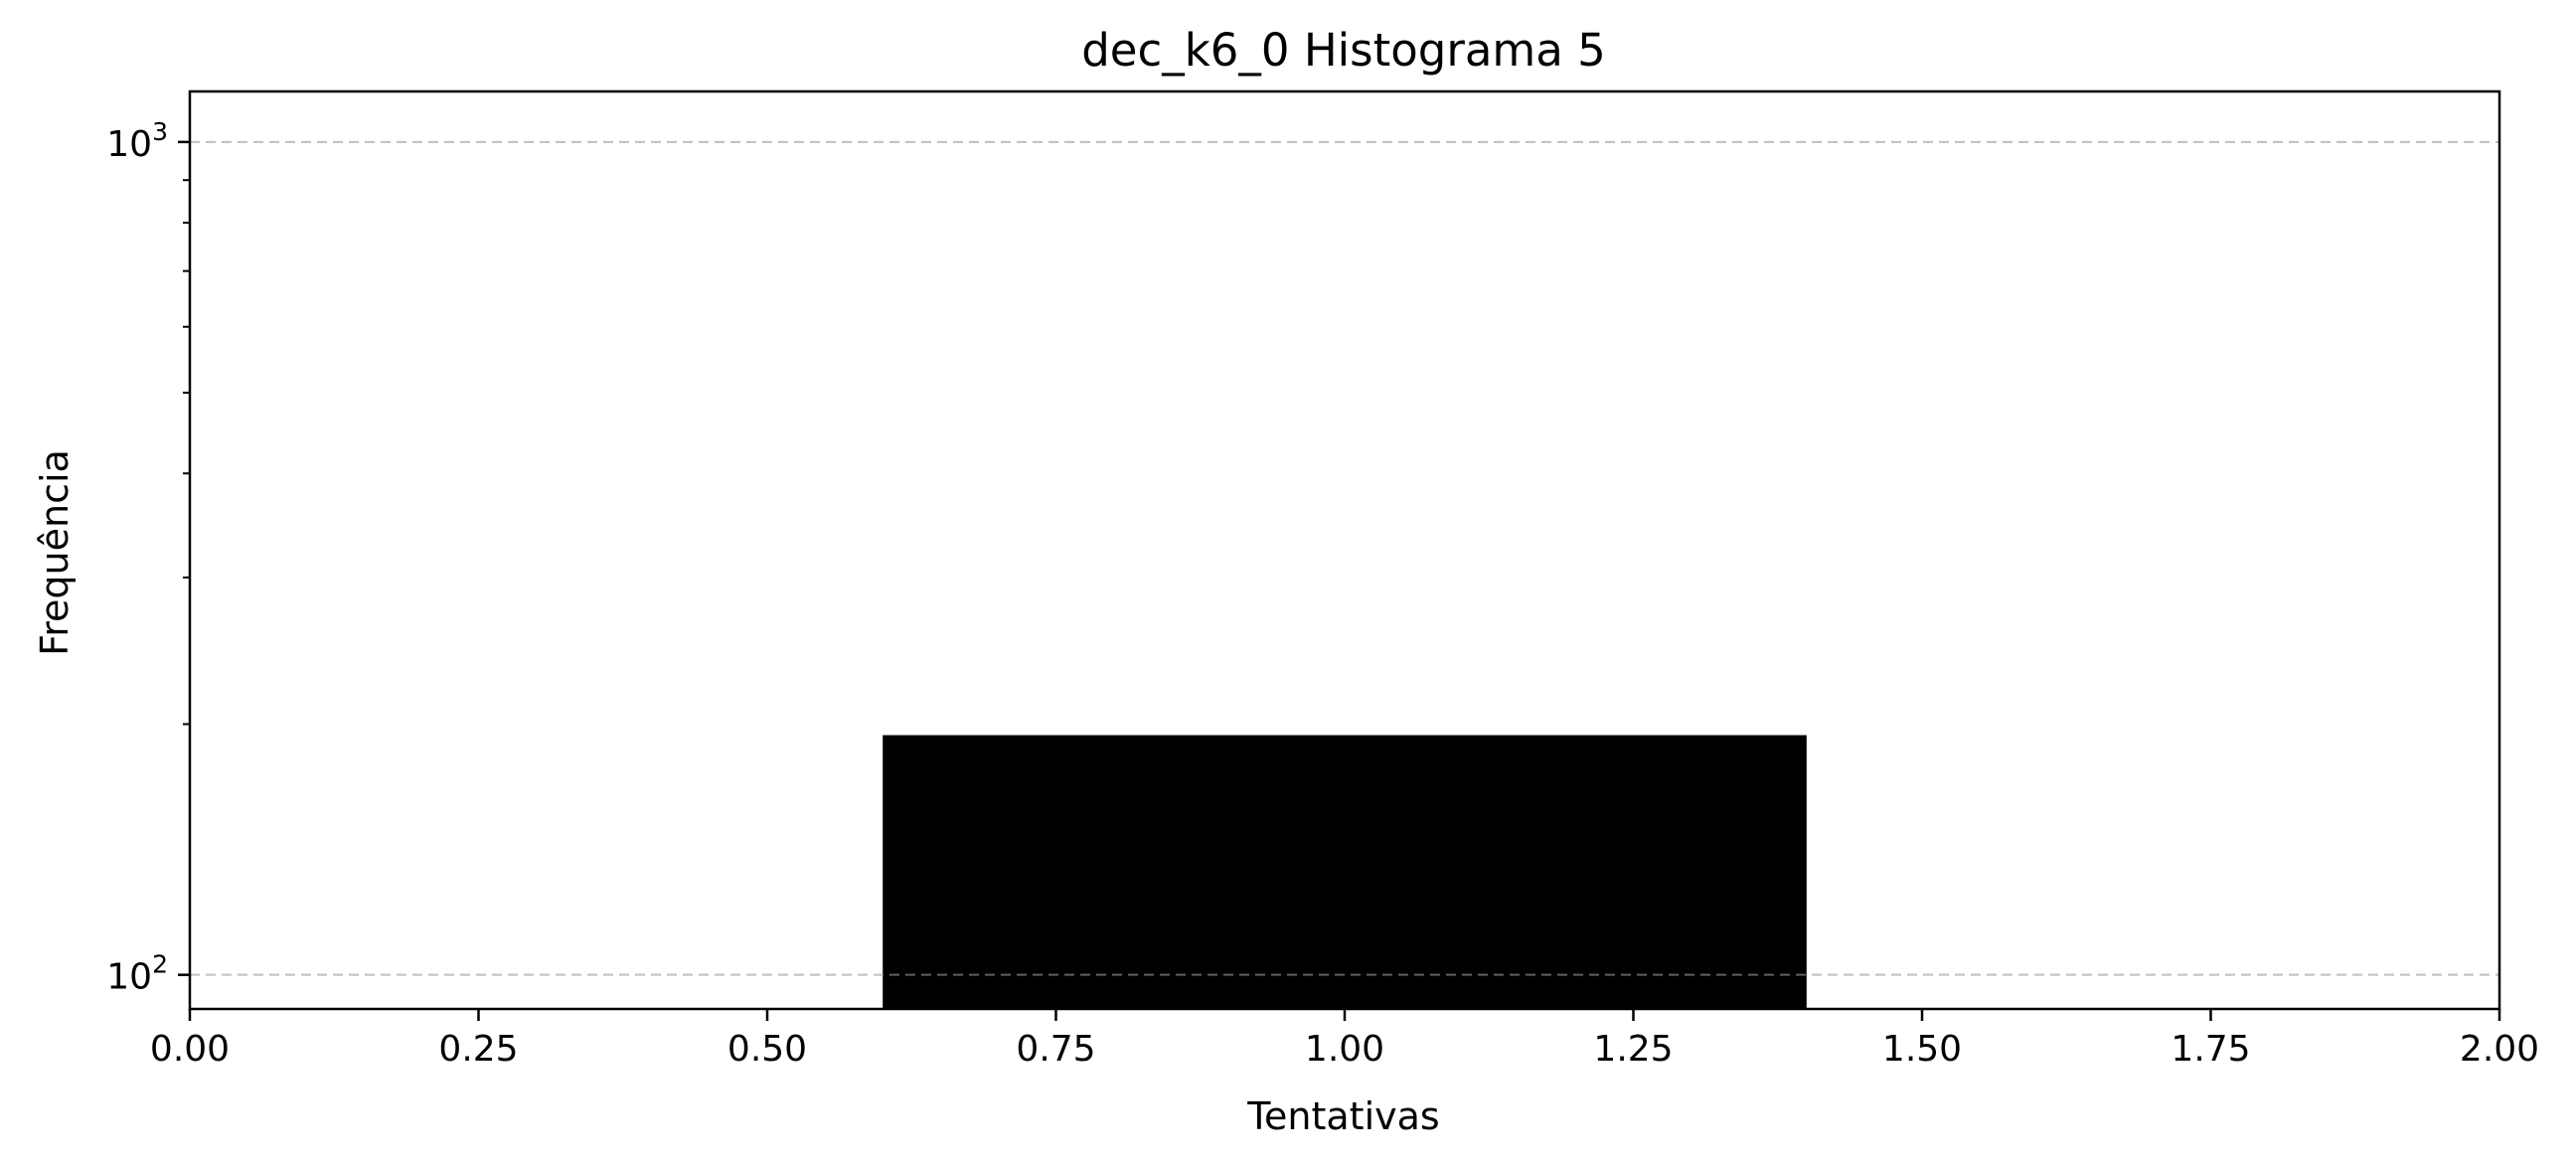  I want to click on x-tick-label: 1.00, so click(1344, 1049).